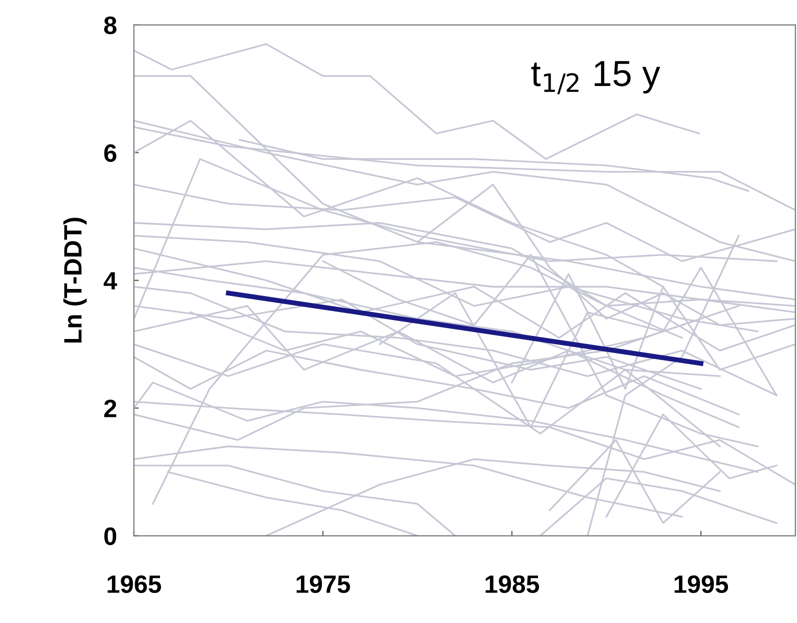  Describe the element at coordinates (701, 584) in the screenshot. I see `x-tick-label: 1995` at that location.